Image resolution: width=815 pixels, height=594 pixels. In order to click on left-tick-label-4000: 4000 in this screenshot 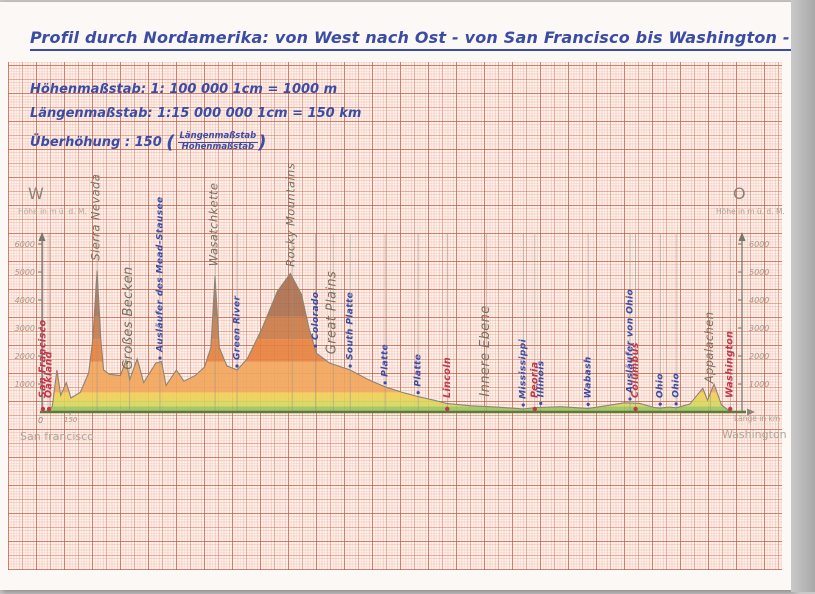, I will do `click(25, 300)`.